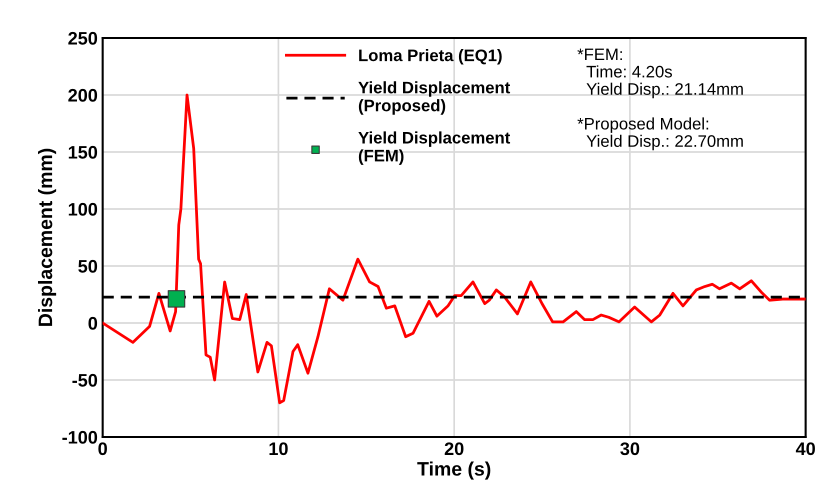  I want to click on y-tick-label: 100, so click(83, 209).